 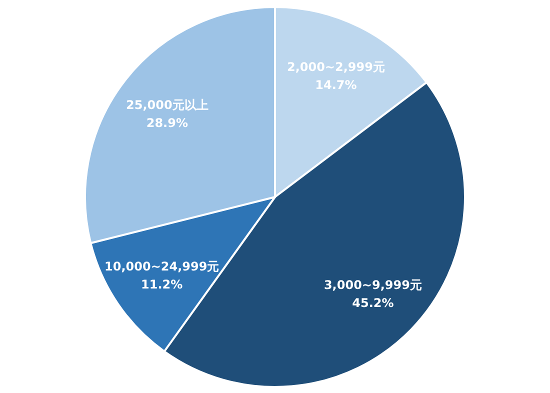 I want to click on data-label: 14.7%, so click(x=336, y=85).